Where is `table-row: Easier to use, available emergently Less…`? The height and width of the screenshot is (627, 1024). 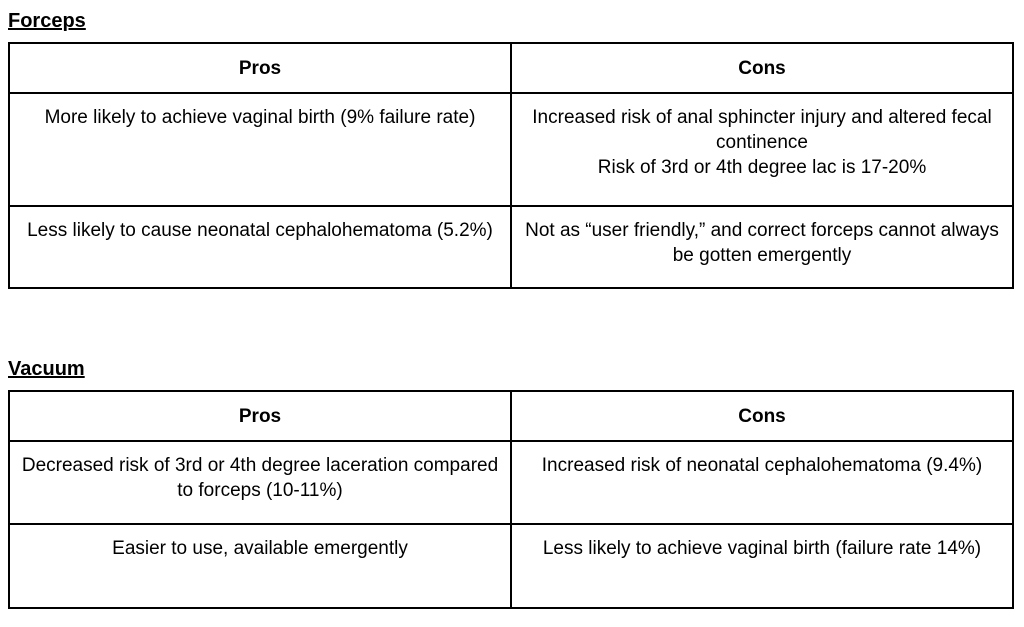 table-row: Easier to use, available emergently Less… is located at coordinates (511, 566).